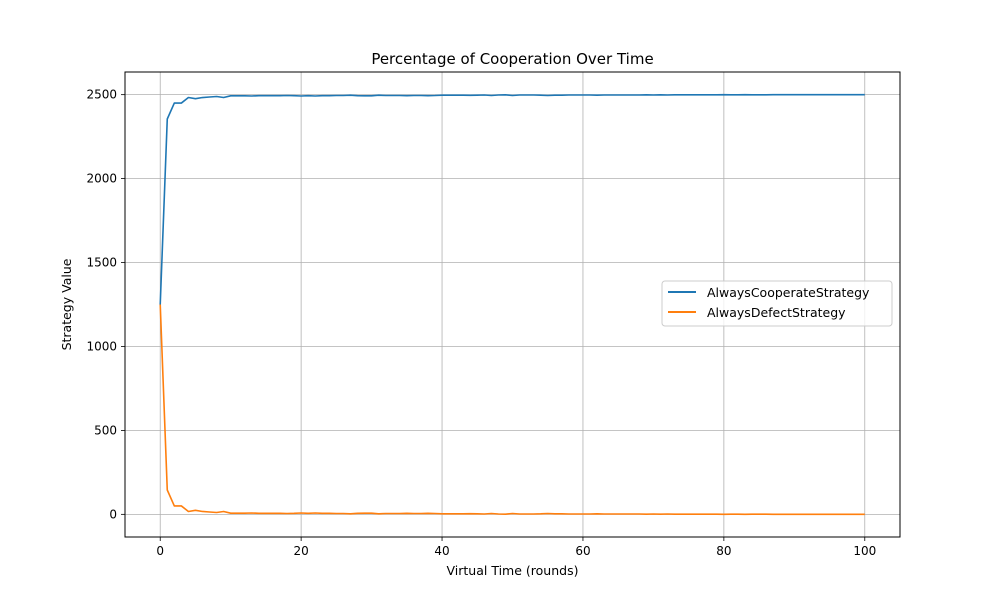  What do you see at coordinates (776, 312) in the screenshot?
I see `legend-label-defect: AlwaysDefectStrategy` at bounding box center [776, 312].